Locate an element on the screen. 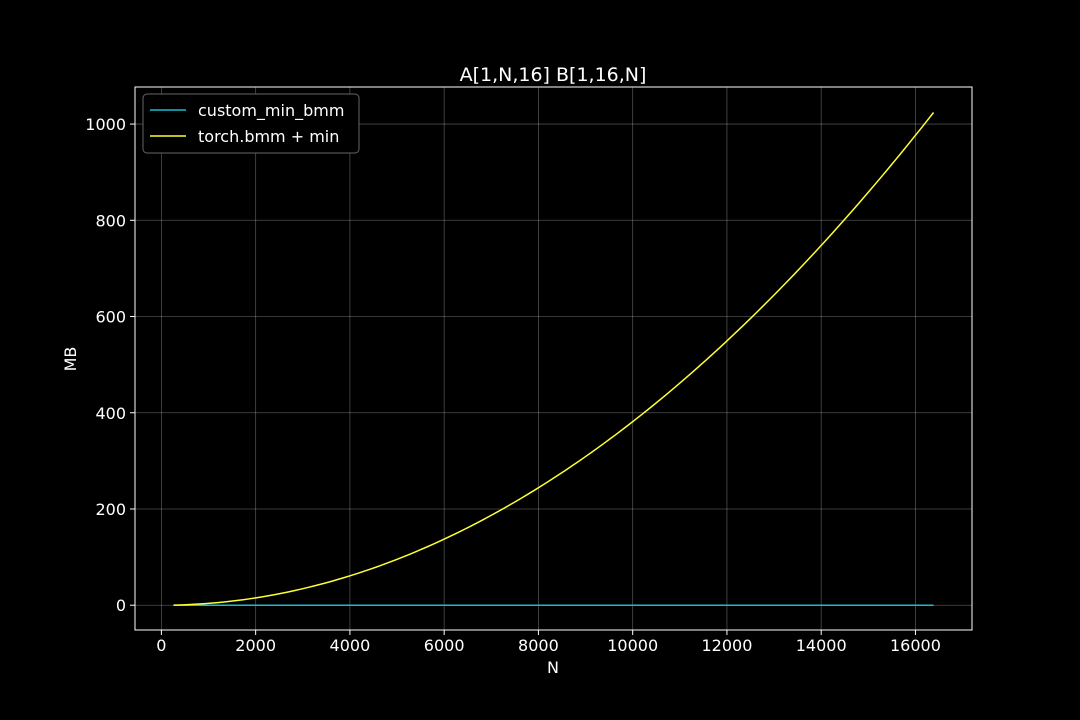 The height and width of the screenshot is (720, 1080). y-tick-label: 0 is located at coordinates (121, 605).